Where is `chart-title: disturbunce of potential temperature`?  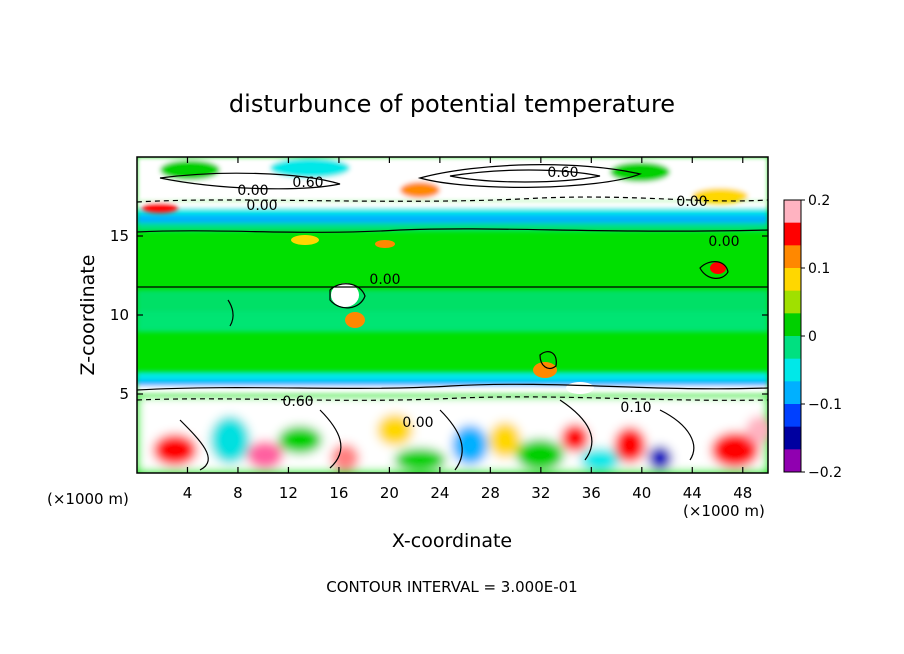 chart-title: disturbunce of potential temperature is located at coordinates (452, 104).